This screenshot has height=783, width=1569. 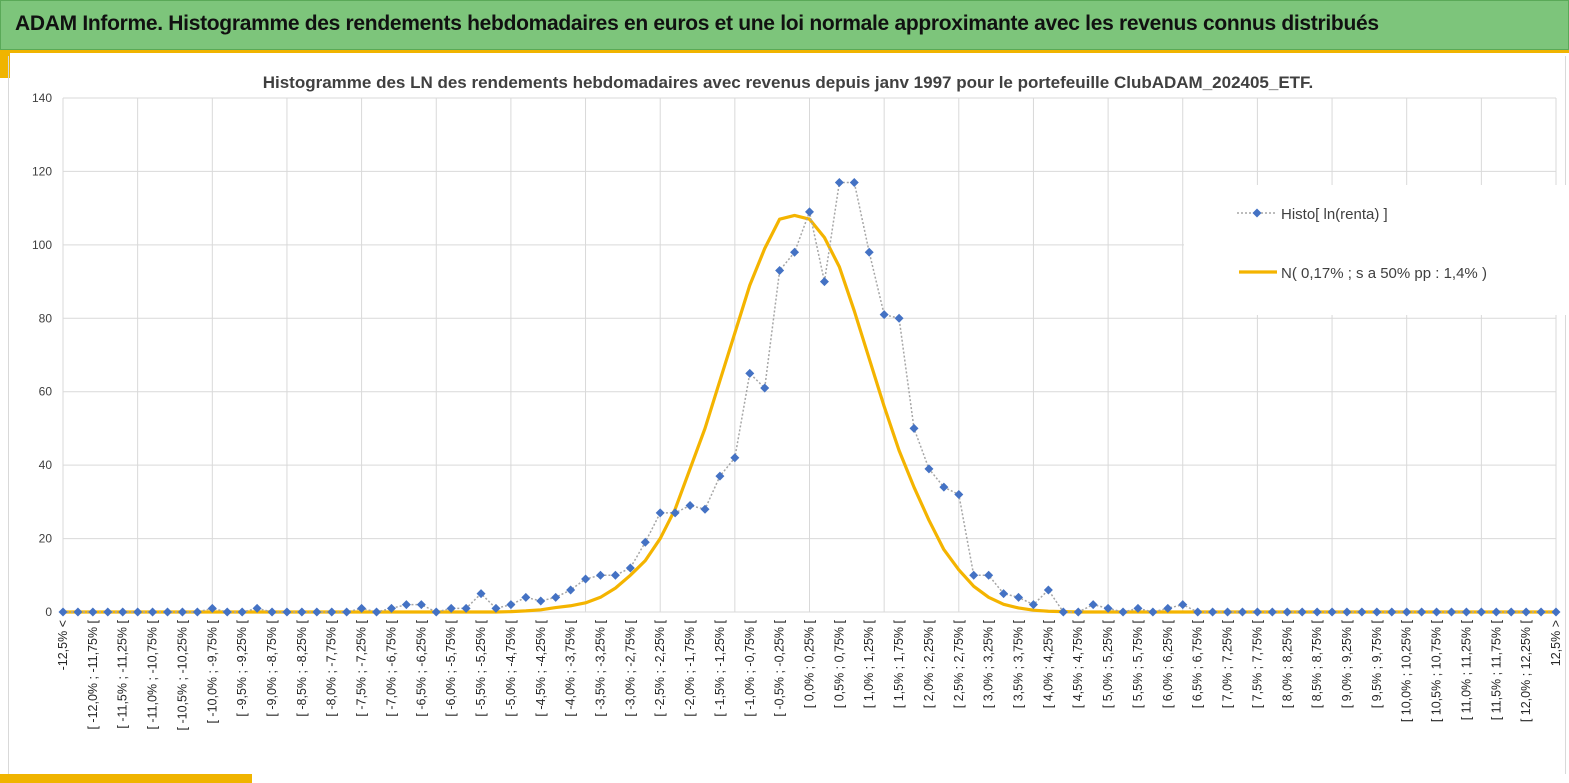 What do you see at coordinates (46, 318) in the screenshot?
I see `y-tick-label: 80` at bounding box center [46, 318].